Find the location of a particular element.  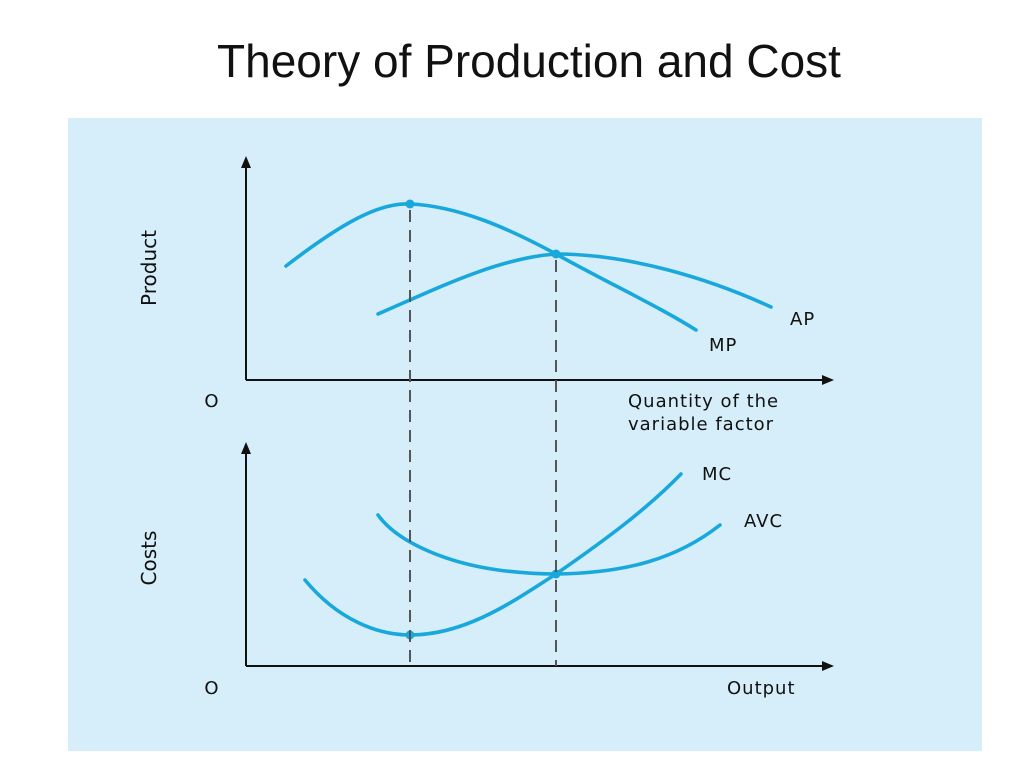

top-origin-label: O is located at coordinates (211, 401).